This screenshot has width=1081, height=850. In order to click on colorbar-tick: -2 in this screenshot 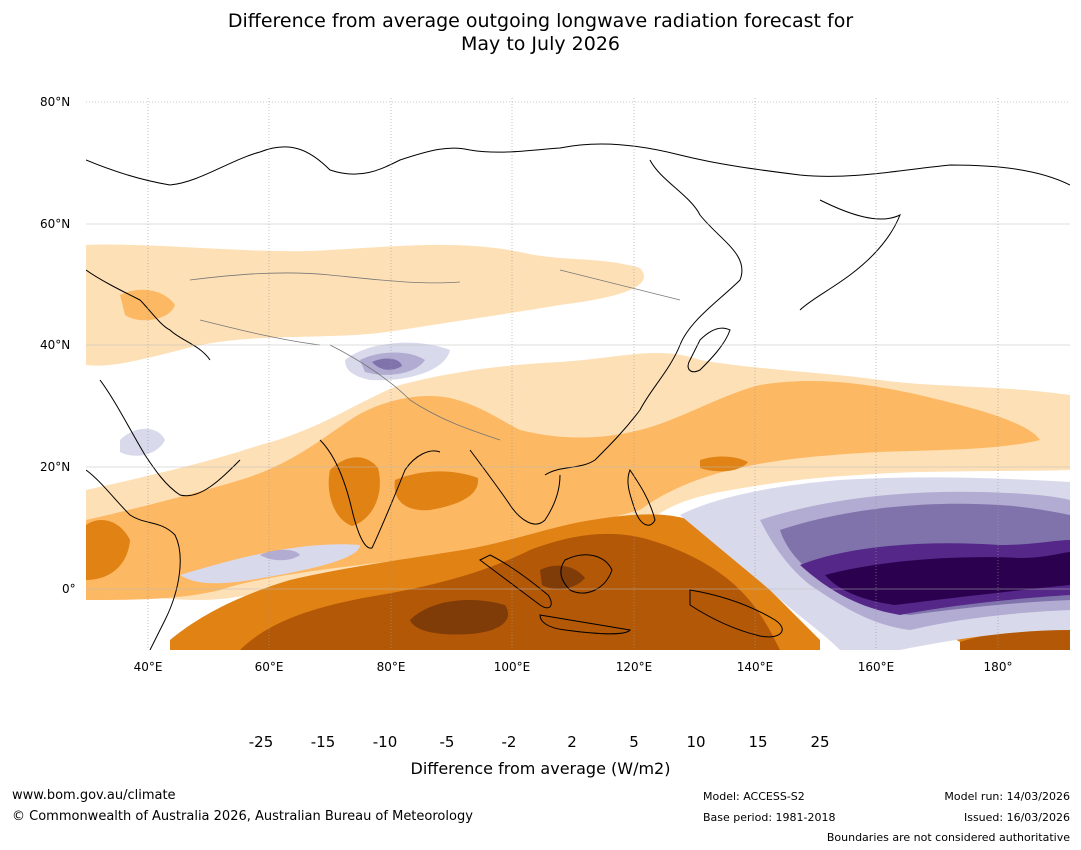, I will do `click(509, 742)`.